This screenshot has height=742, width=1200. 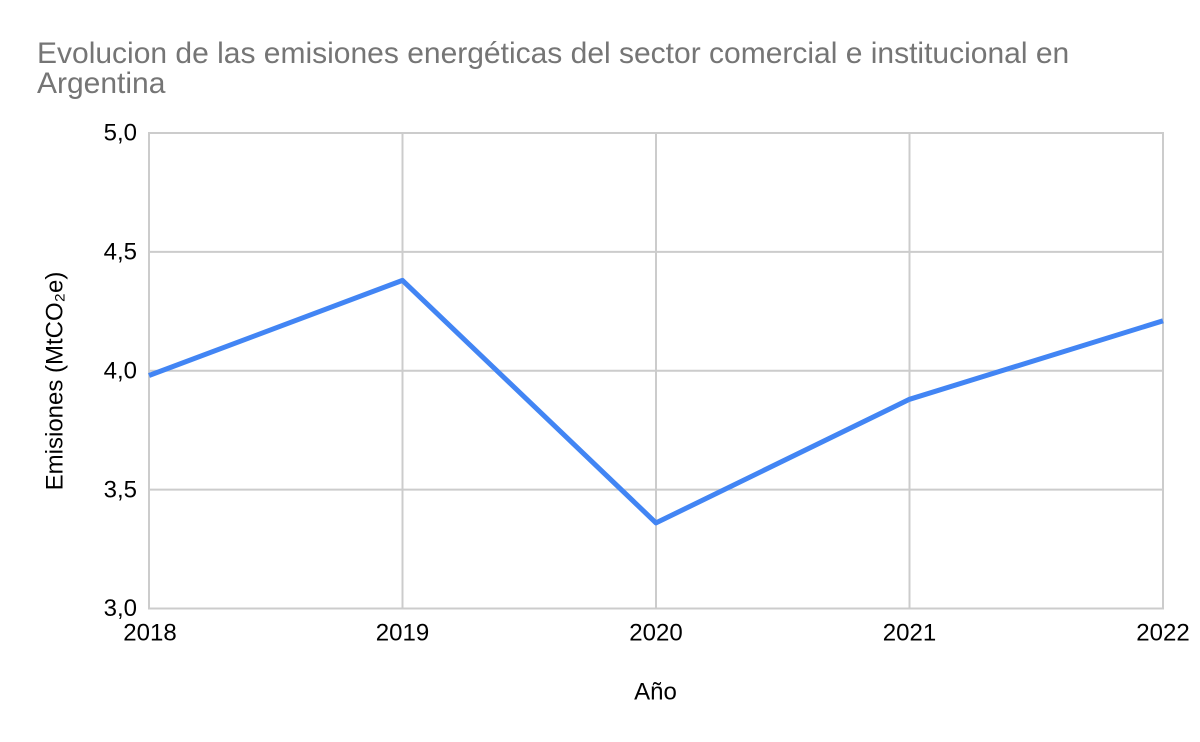 I want to click on svg-text: 2018, so click(x=149, y=633).